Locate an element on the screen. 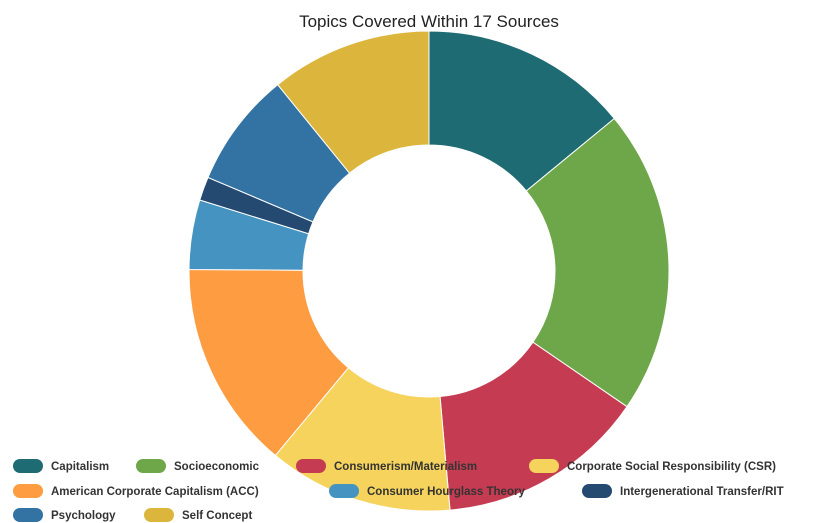 This screenshot has height=523, width=838. chart-title: Topics Covered Within 17 Sources is located at coordinates (429, 21).